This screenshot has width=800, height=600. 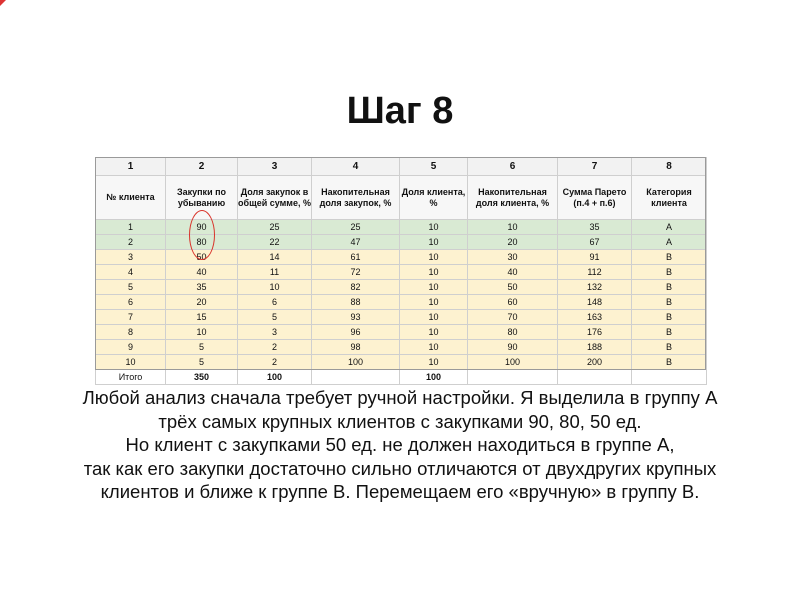 What do you see at coordinates (3, 3) in the screenshot?
I see `corner-marker` at bounding box center [3, 3].